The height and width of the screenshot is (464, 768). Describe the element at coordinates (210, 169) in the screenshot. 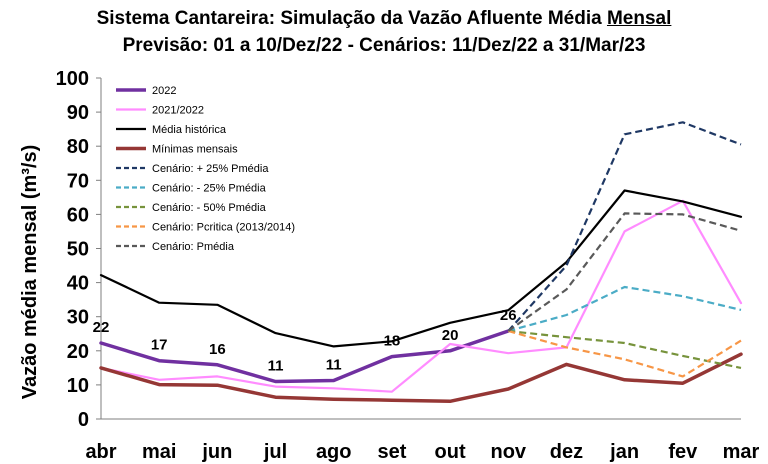

I see `legend-label: Cenário: + 25% Pmédia` at that location.